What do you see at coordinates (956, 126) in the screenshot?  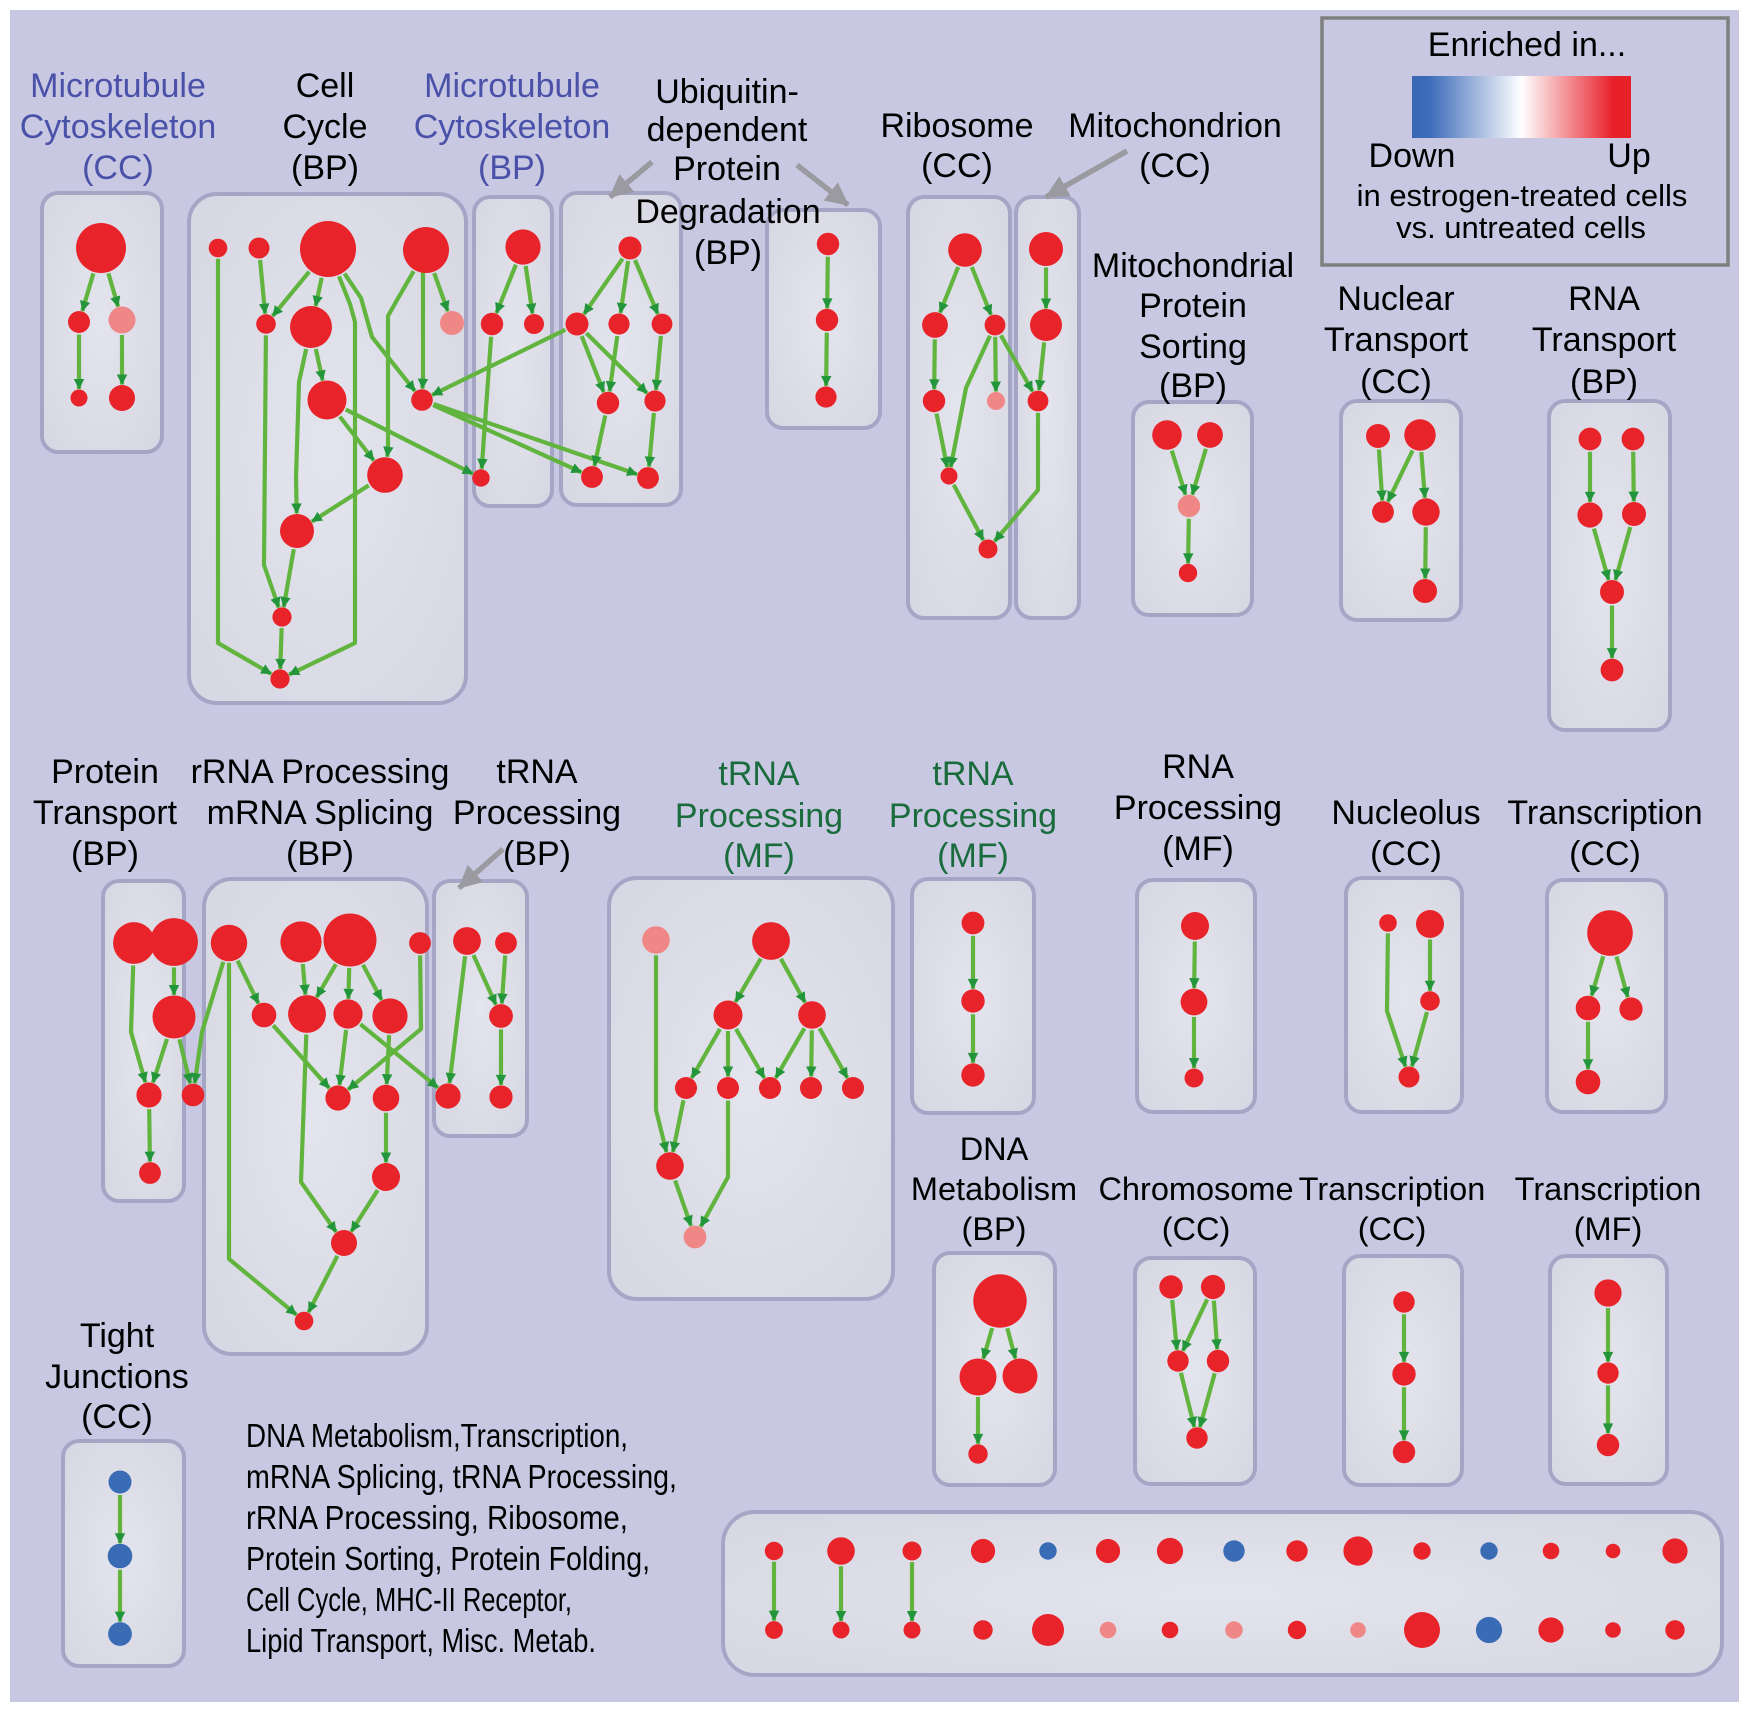 I see `svg-text: Ribosome` at bounding box center [956, 126].